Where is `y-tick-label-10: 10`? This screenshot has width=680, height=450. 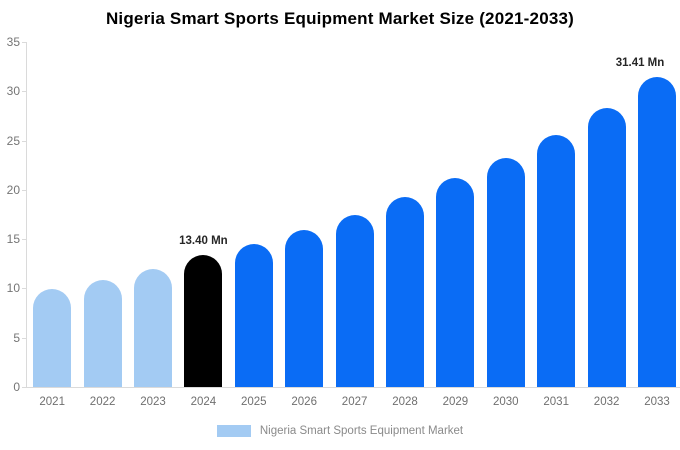 y-tick-label-10: 10 is located at coordinates (13, 288).